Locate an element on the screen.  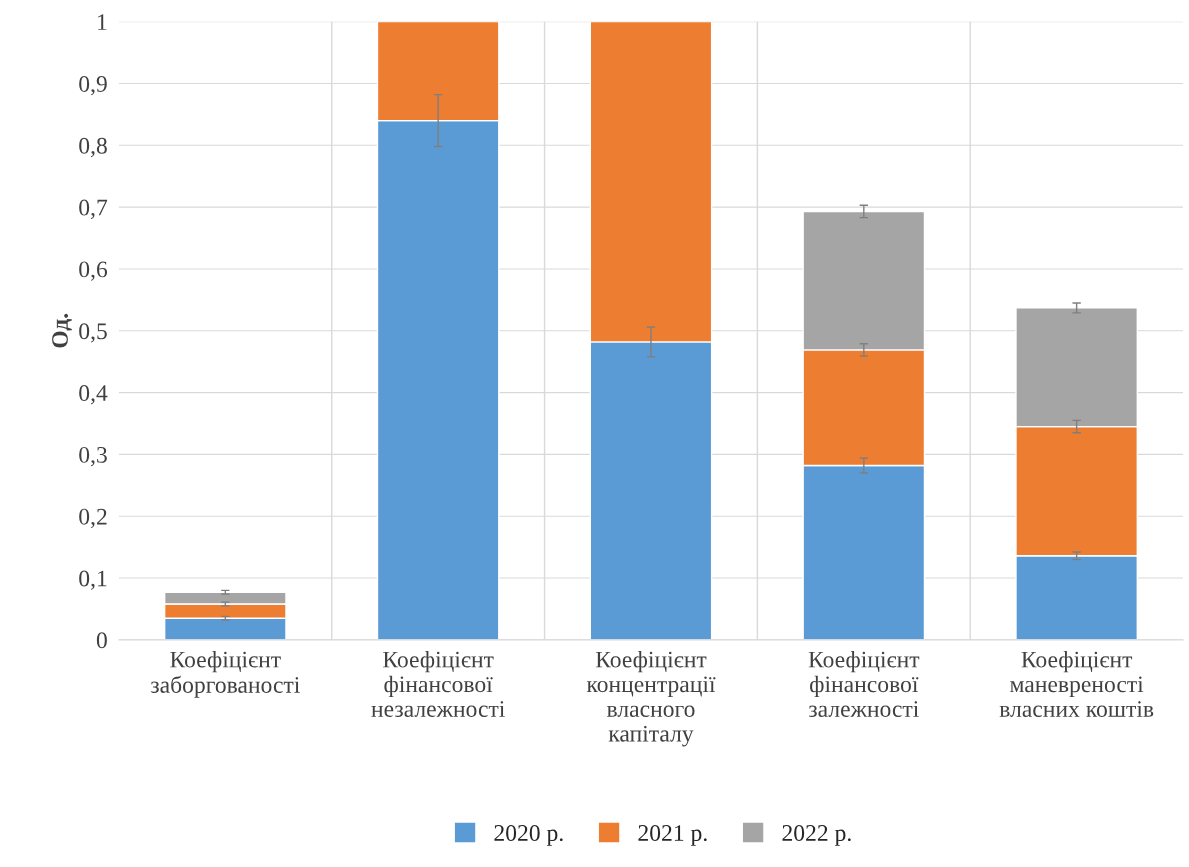
y-tick-label: 0,3 is located at coordinates (93, 456).